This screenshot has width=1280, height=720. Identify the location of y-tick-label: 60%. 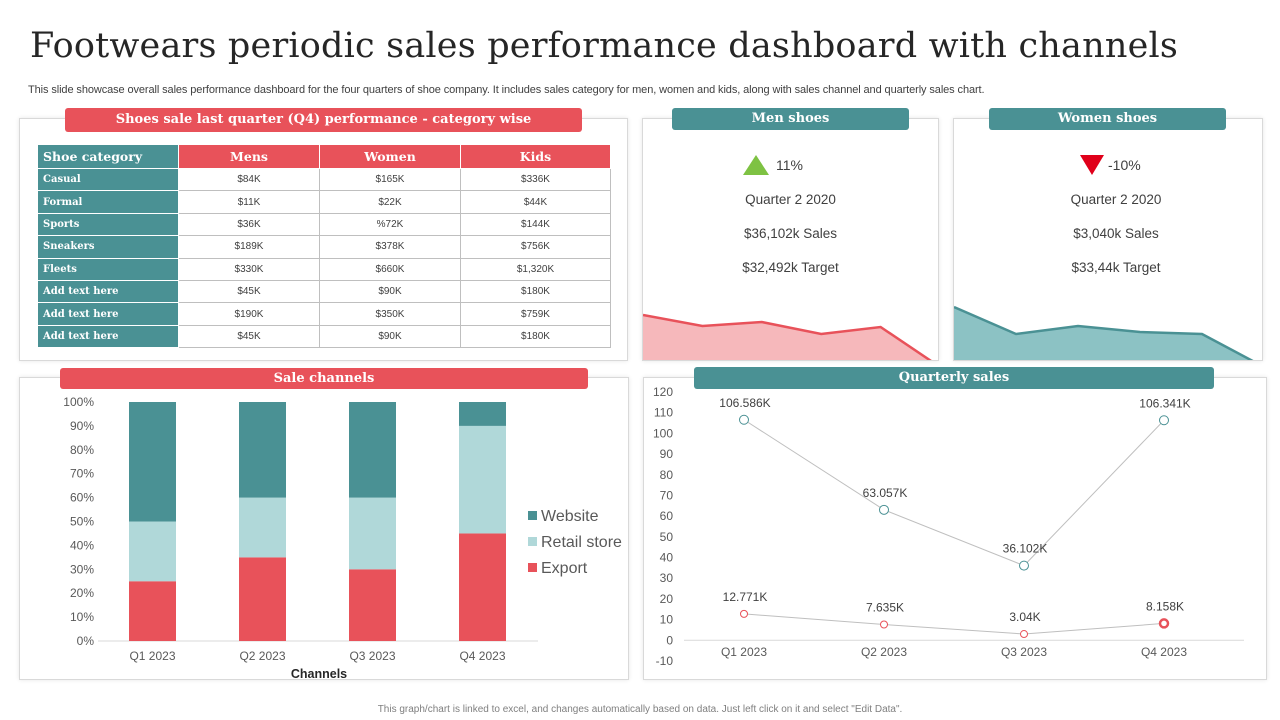
(82, 498).